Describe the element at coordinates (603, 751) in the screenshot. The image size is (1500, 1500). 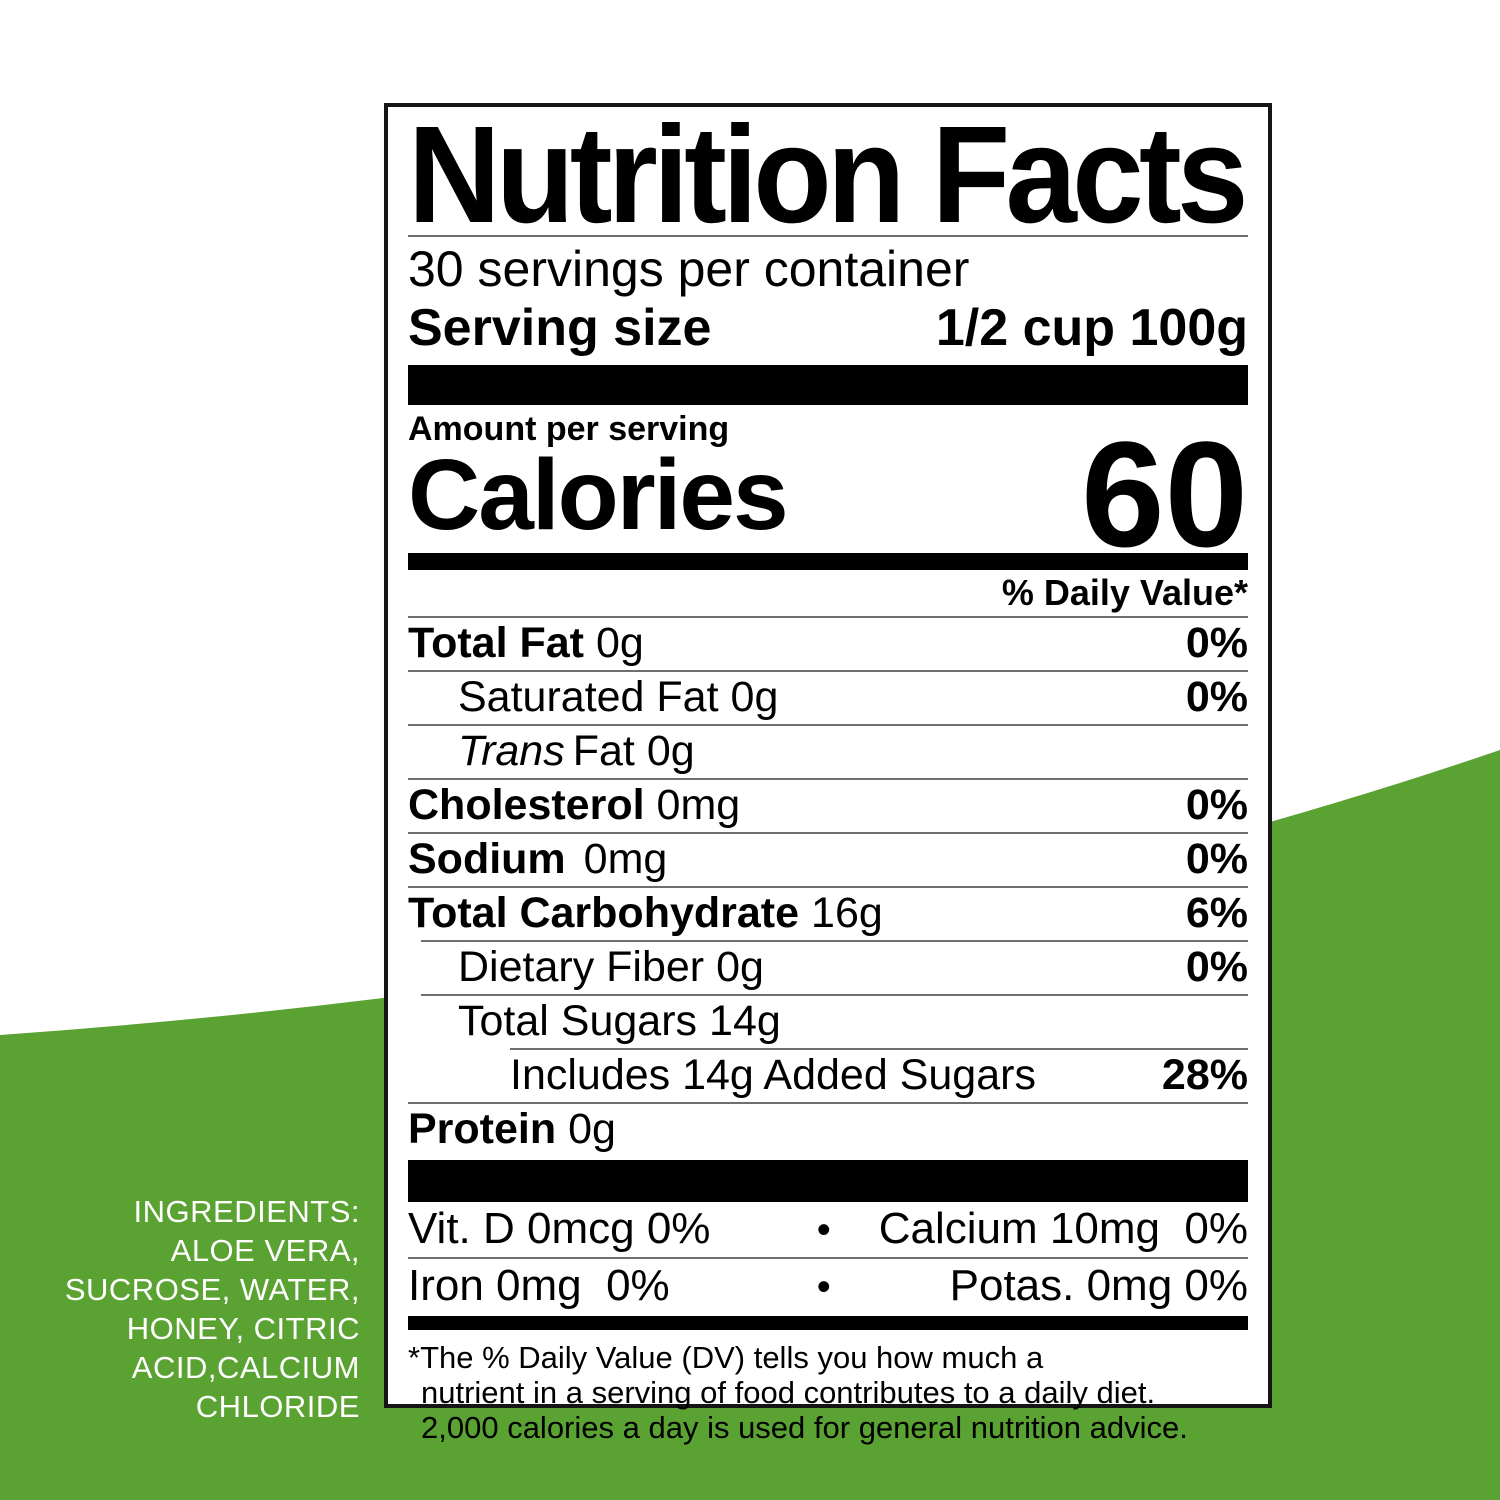
I see `nutrient-name-text: Fat` at that location.